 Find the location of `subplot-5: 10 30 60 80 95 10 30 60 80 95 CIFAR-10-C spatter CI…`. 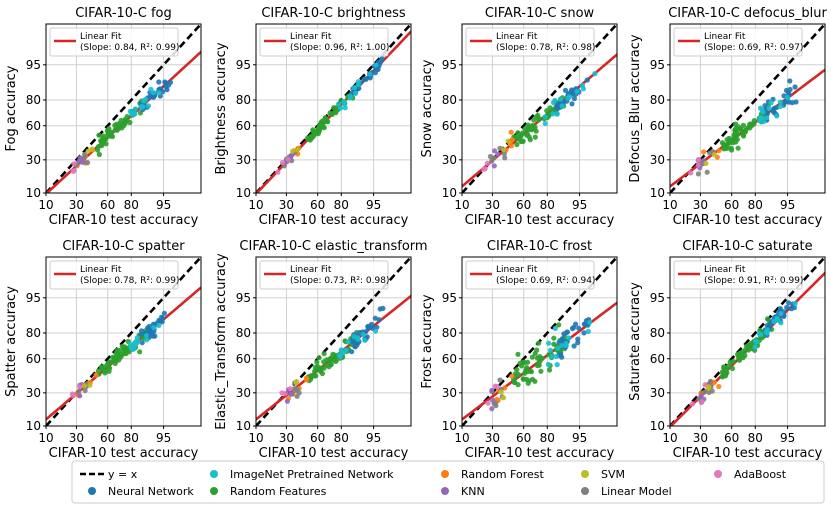

subplot-5: 10 30 60 80 95 10 30 60 80 95 CIFAR-10-C spatter CI… is located at coordinates (103, 350).